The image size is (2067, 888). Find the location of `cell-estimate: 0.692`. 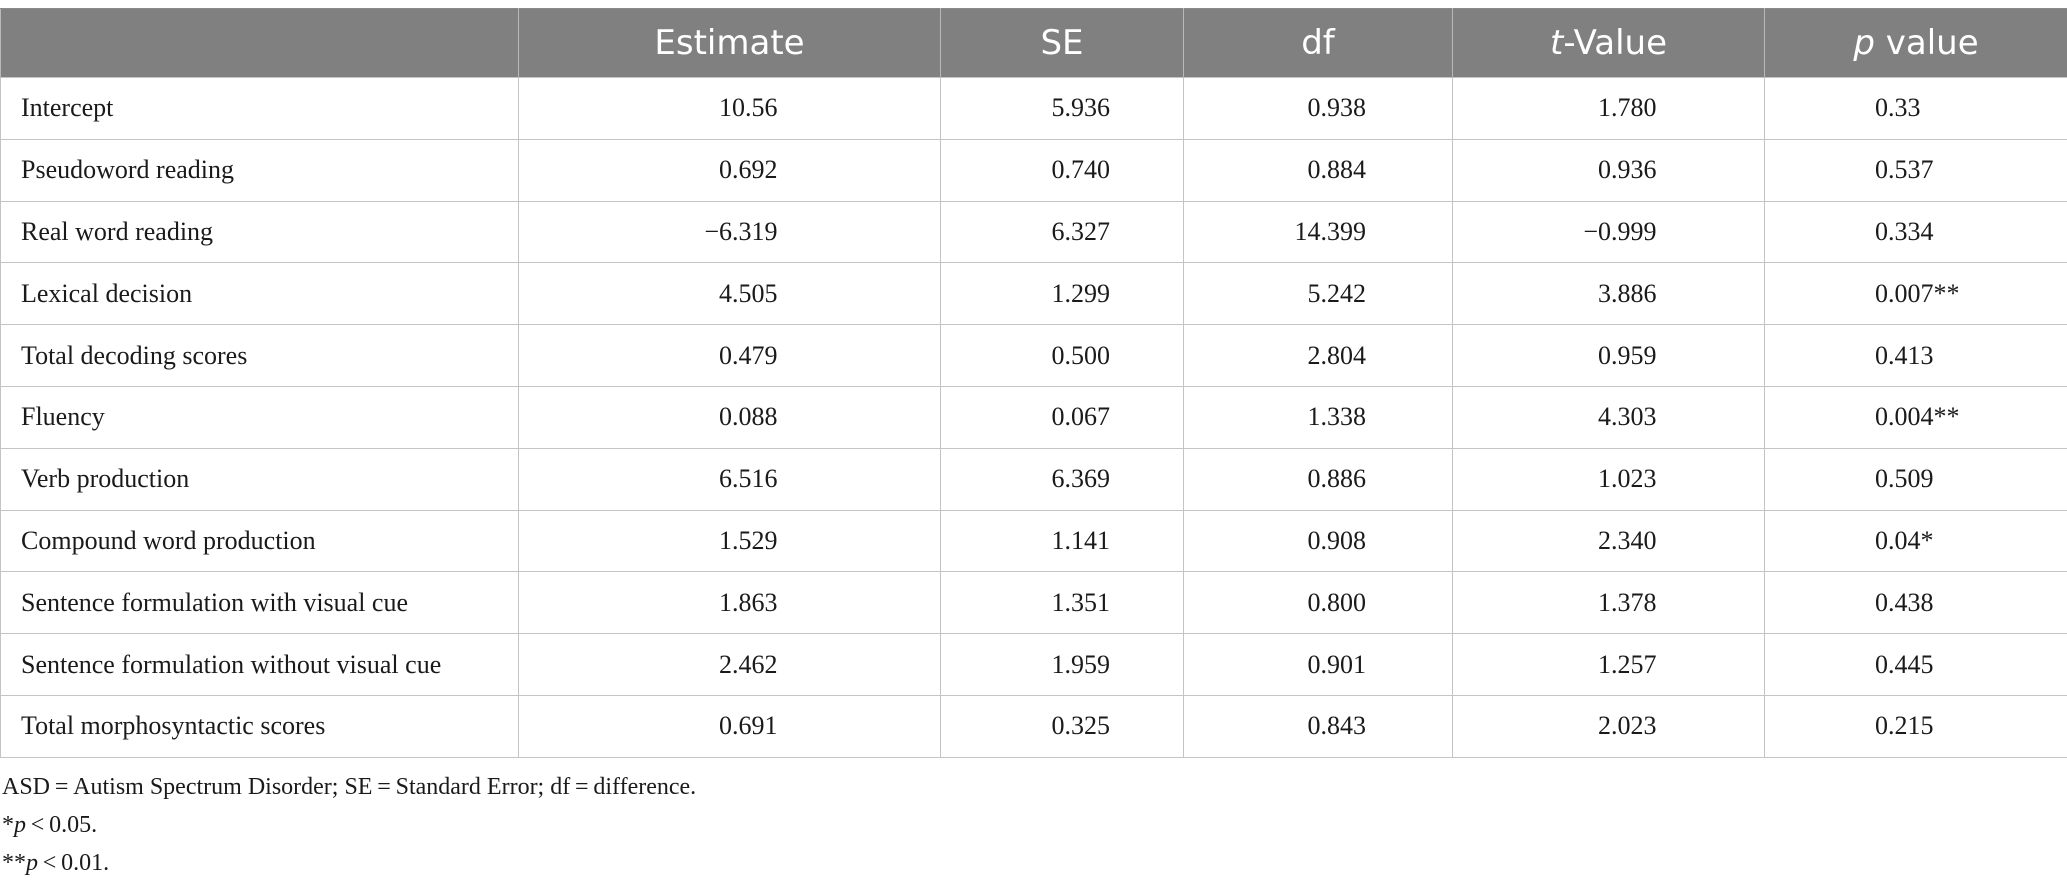

cell-estimate: 0.692 is located at coordinates (729, 170).